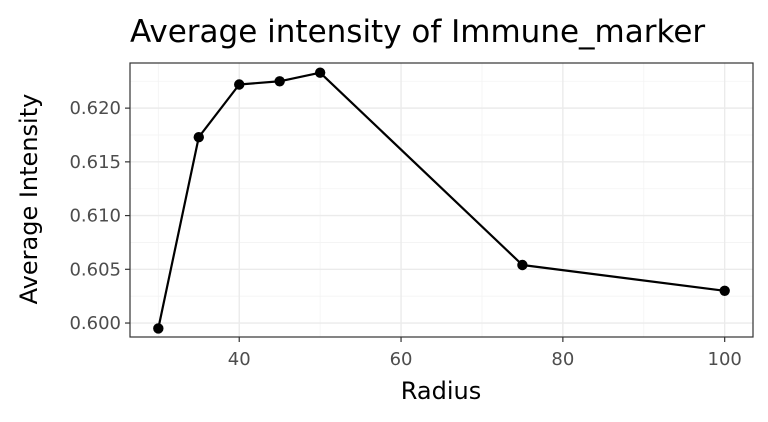 The image size is (768, 422). I want to click on y-axis-title: Average Intensity, so click(29, 199).